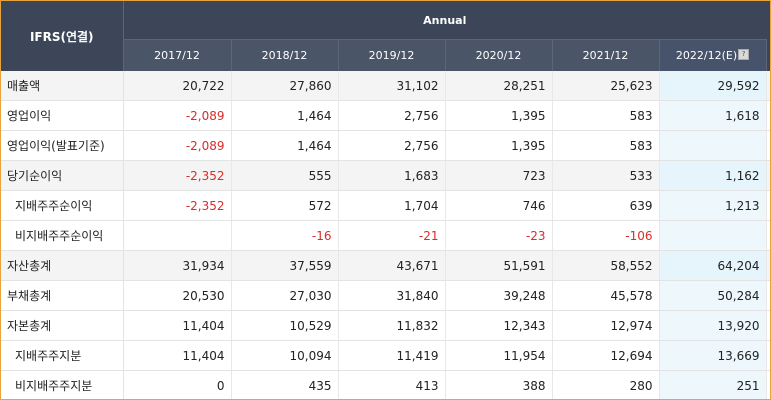  I want to click on value-cell: 10,094, so click(285, 355).